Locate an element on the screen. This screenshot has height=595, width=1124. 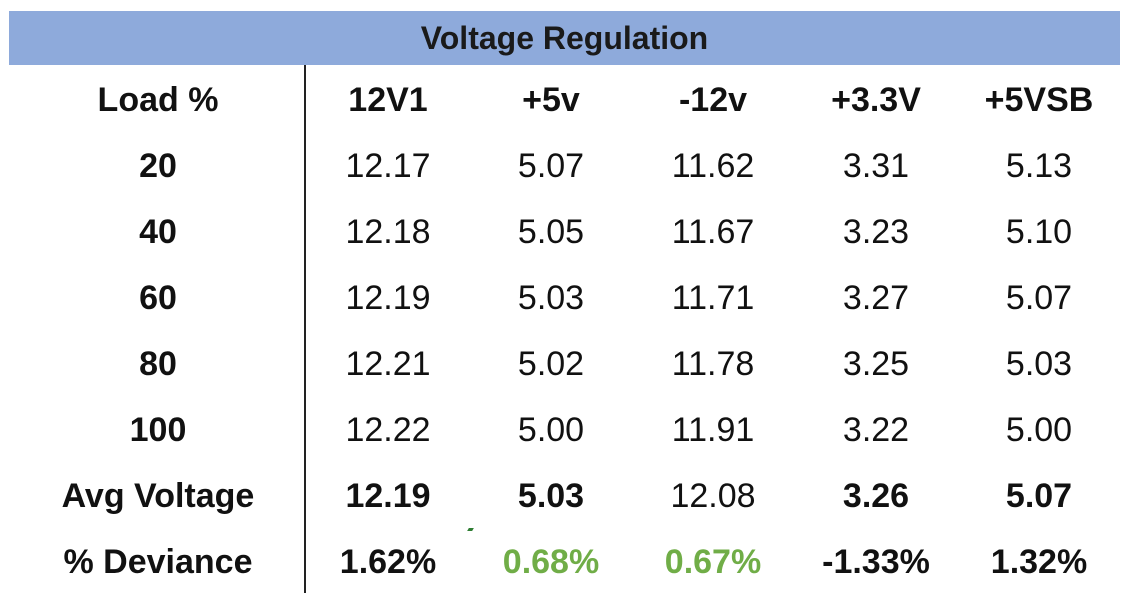
table-cell: 5.05 is located at coordinates (551, 231).